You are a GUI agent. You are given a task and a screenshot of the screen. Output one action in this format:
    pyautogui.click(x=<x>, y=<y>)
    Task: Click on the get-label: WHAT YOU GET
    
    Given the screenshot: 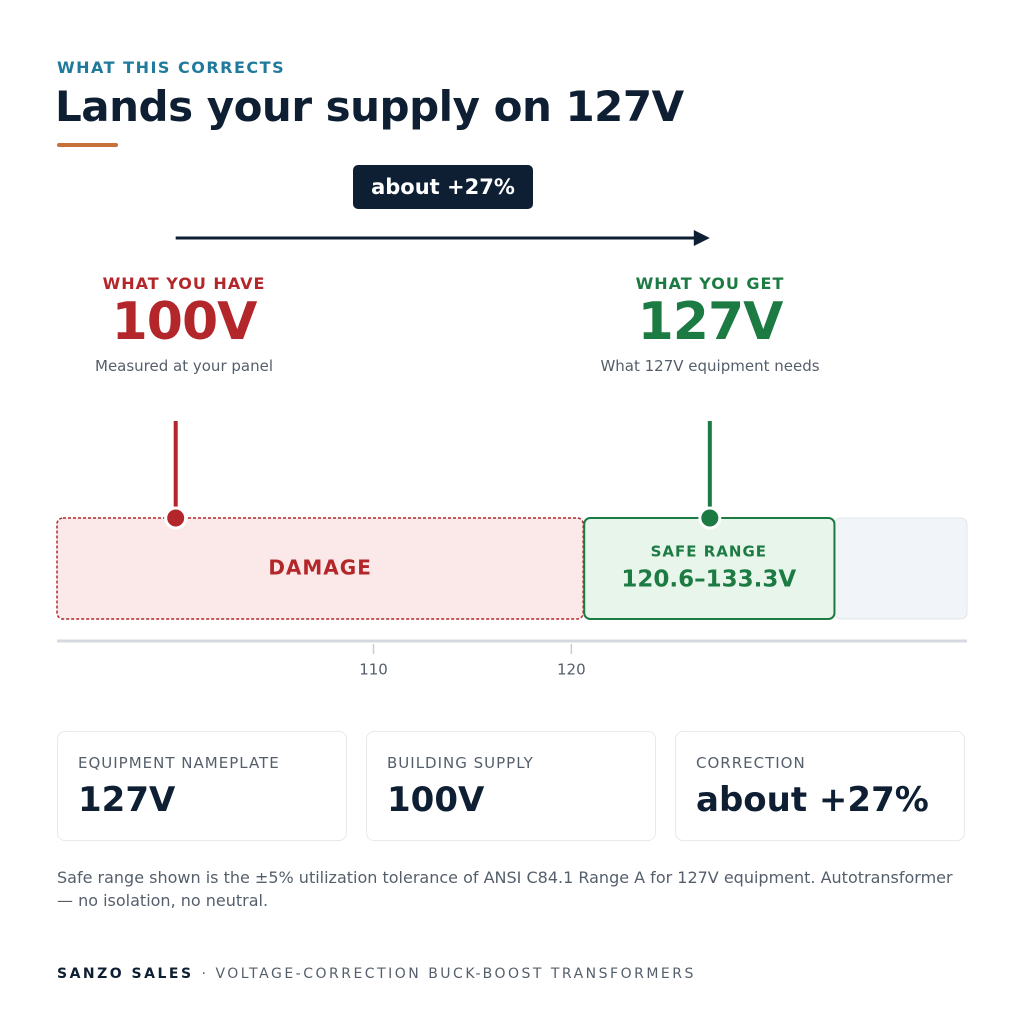 What is the action you would take?
    pyautogui.click(x=710, y=283)
    